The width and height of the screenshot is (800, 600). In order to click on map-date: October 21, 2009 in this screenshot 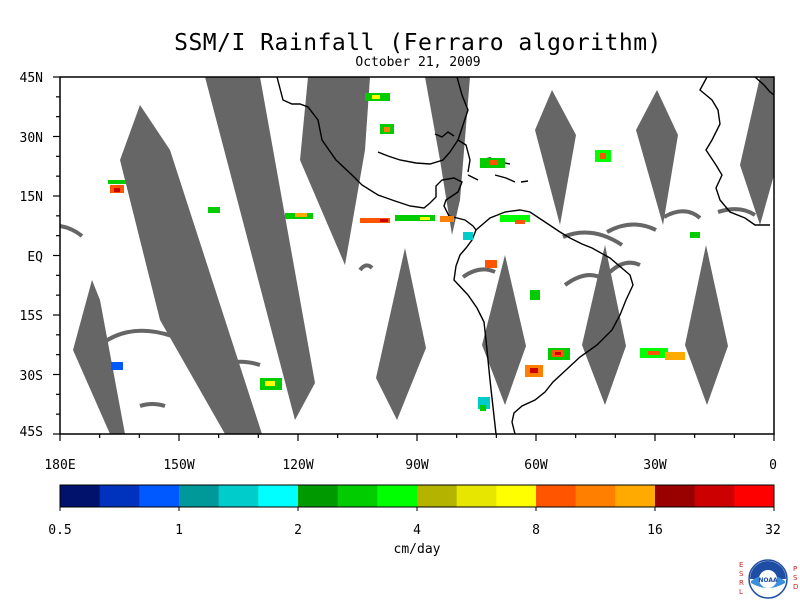, I will do `click(418, 62)`.